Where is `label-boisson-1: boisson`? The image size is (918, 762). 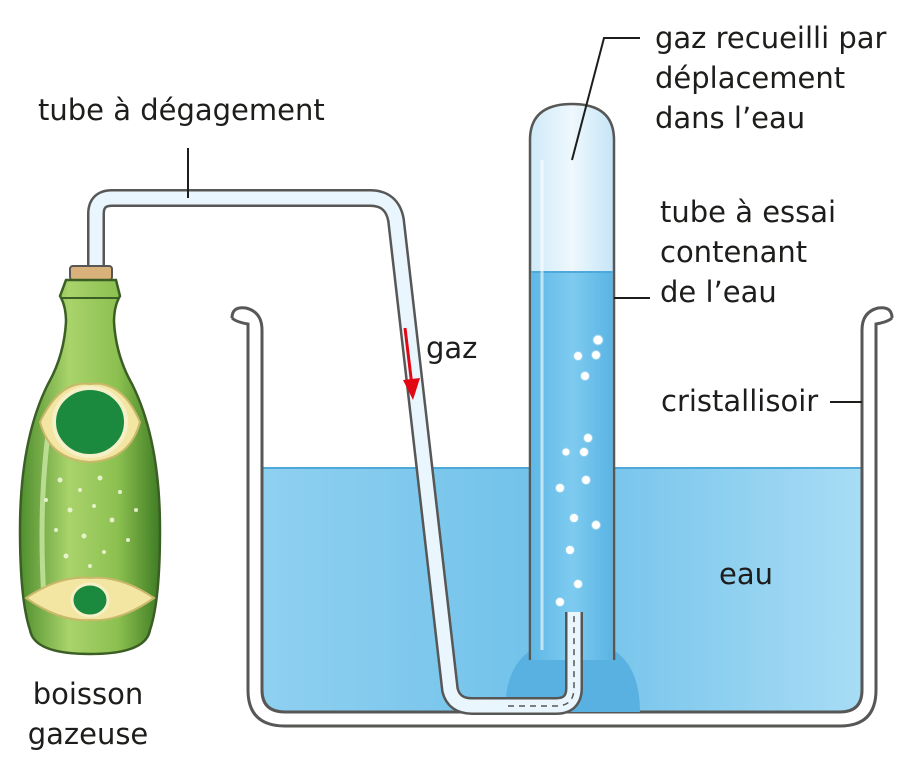 label-boisson-1: boisson is located at coordinates (88, 694).